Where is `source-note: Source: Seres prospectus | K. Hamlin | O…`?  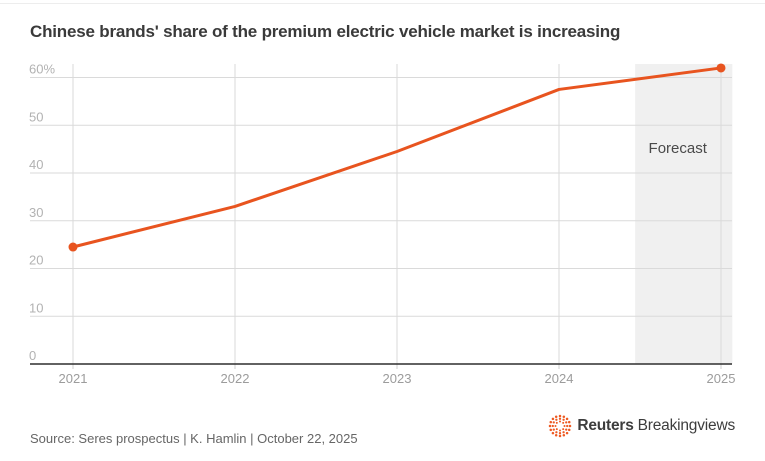
source-note: Source: Seres prospectus | K. Hamlin | O… is located at coordinates (194, 438).